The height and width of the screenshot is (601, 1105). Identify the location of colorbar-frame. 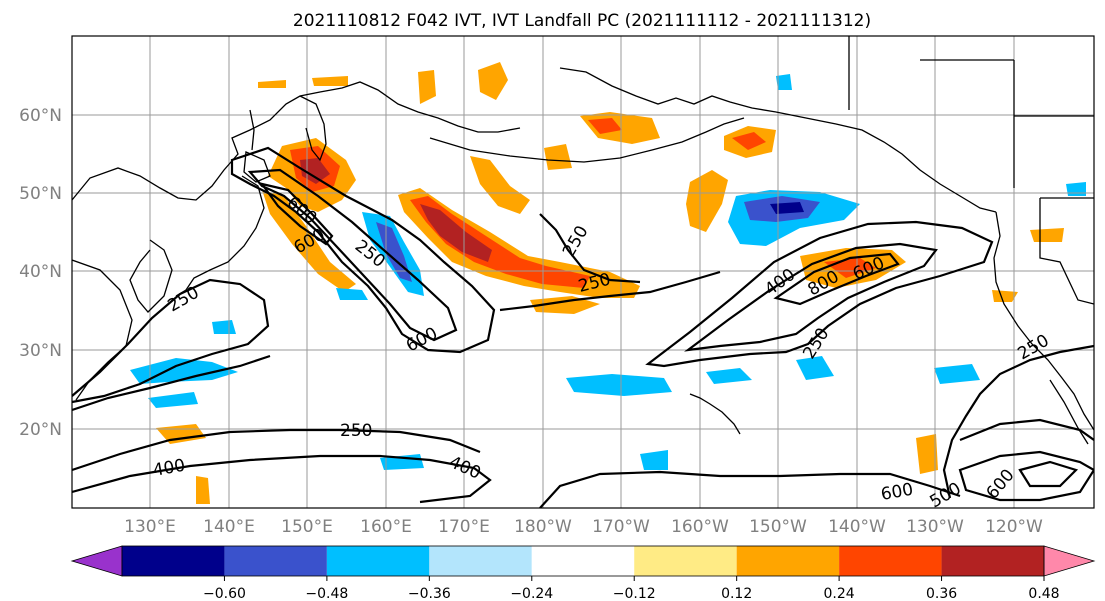
(583, 561).